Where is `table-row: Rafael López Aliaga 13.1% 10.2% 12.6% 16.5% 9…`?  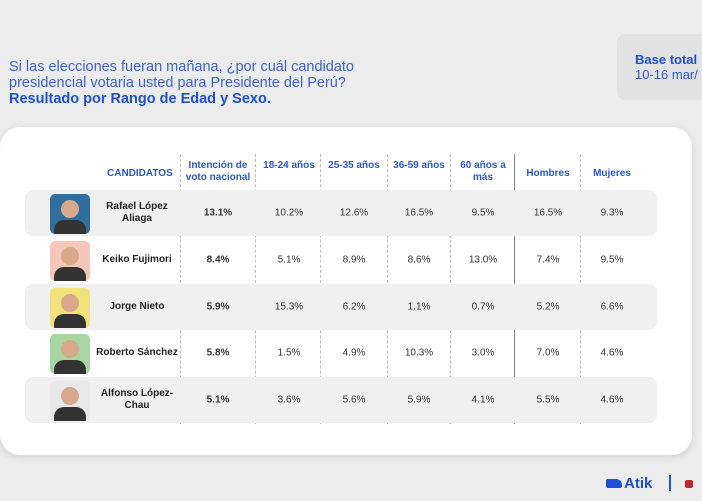
table-row: Rafael López Aliaga 13.1% 10.2% 12.6% 16.5% 9… is located at coordinates (341, 213).